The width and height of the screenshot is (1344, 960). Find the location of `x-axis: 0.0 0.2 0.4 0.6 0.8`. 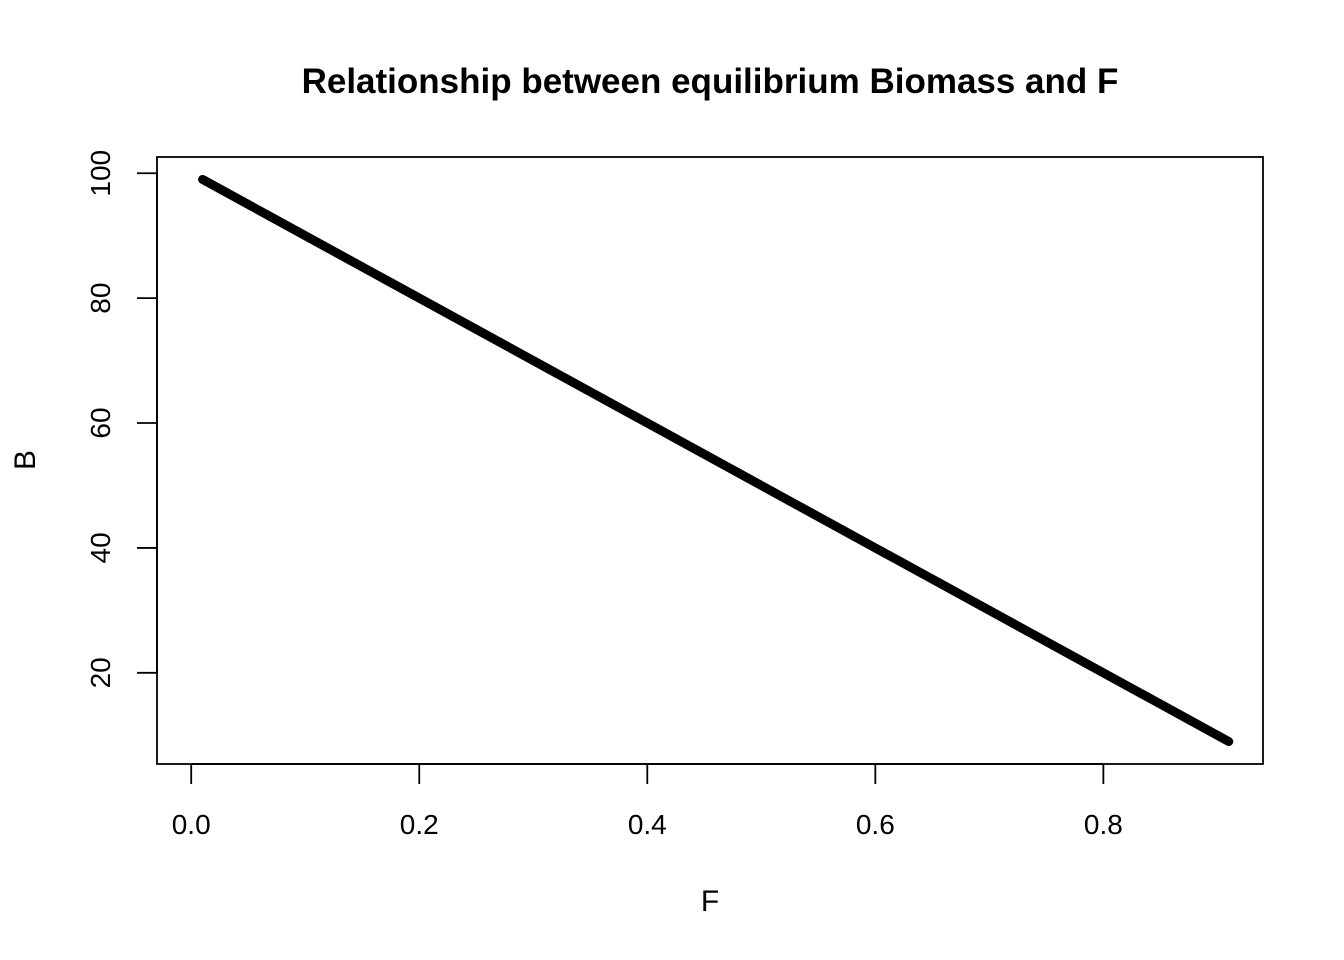

x-axis: 0.0 0.2 0.4 0.6 0.8 is located at coordinates (647, 801).